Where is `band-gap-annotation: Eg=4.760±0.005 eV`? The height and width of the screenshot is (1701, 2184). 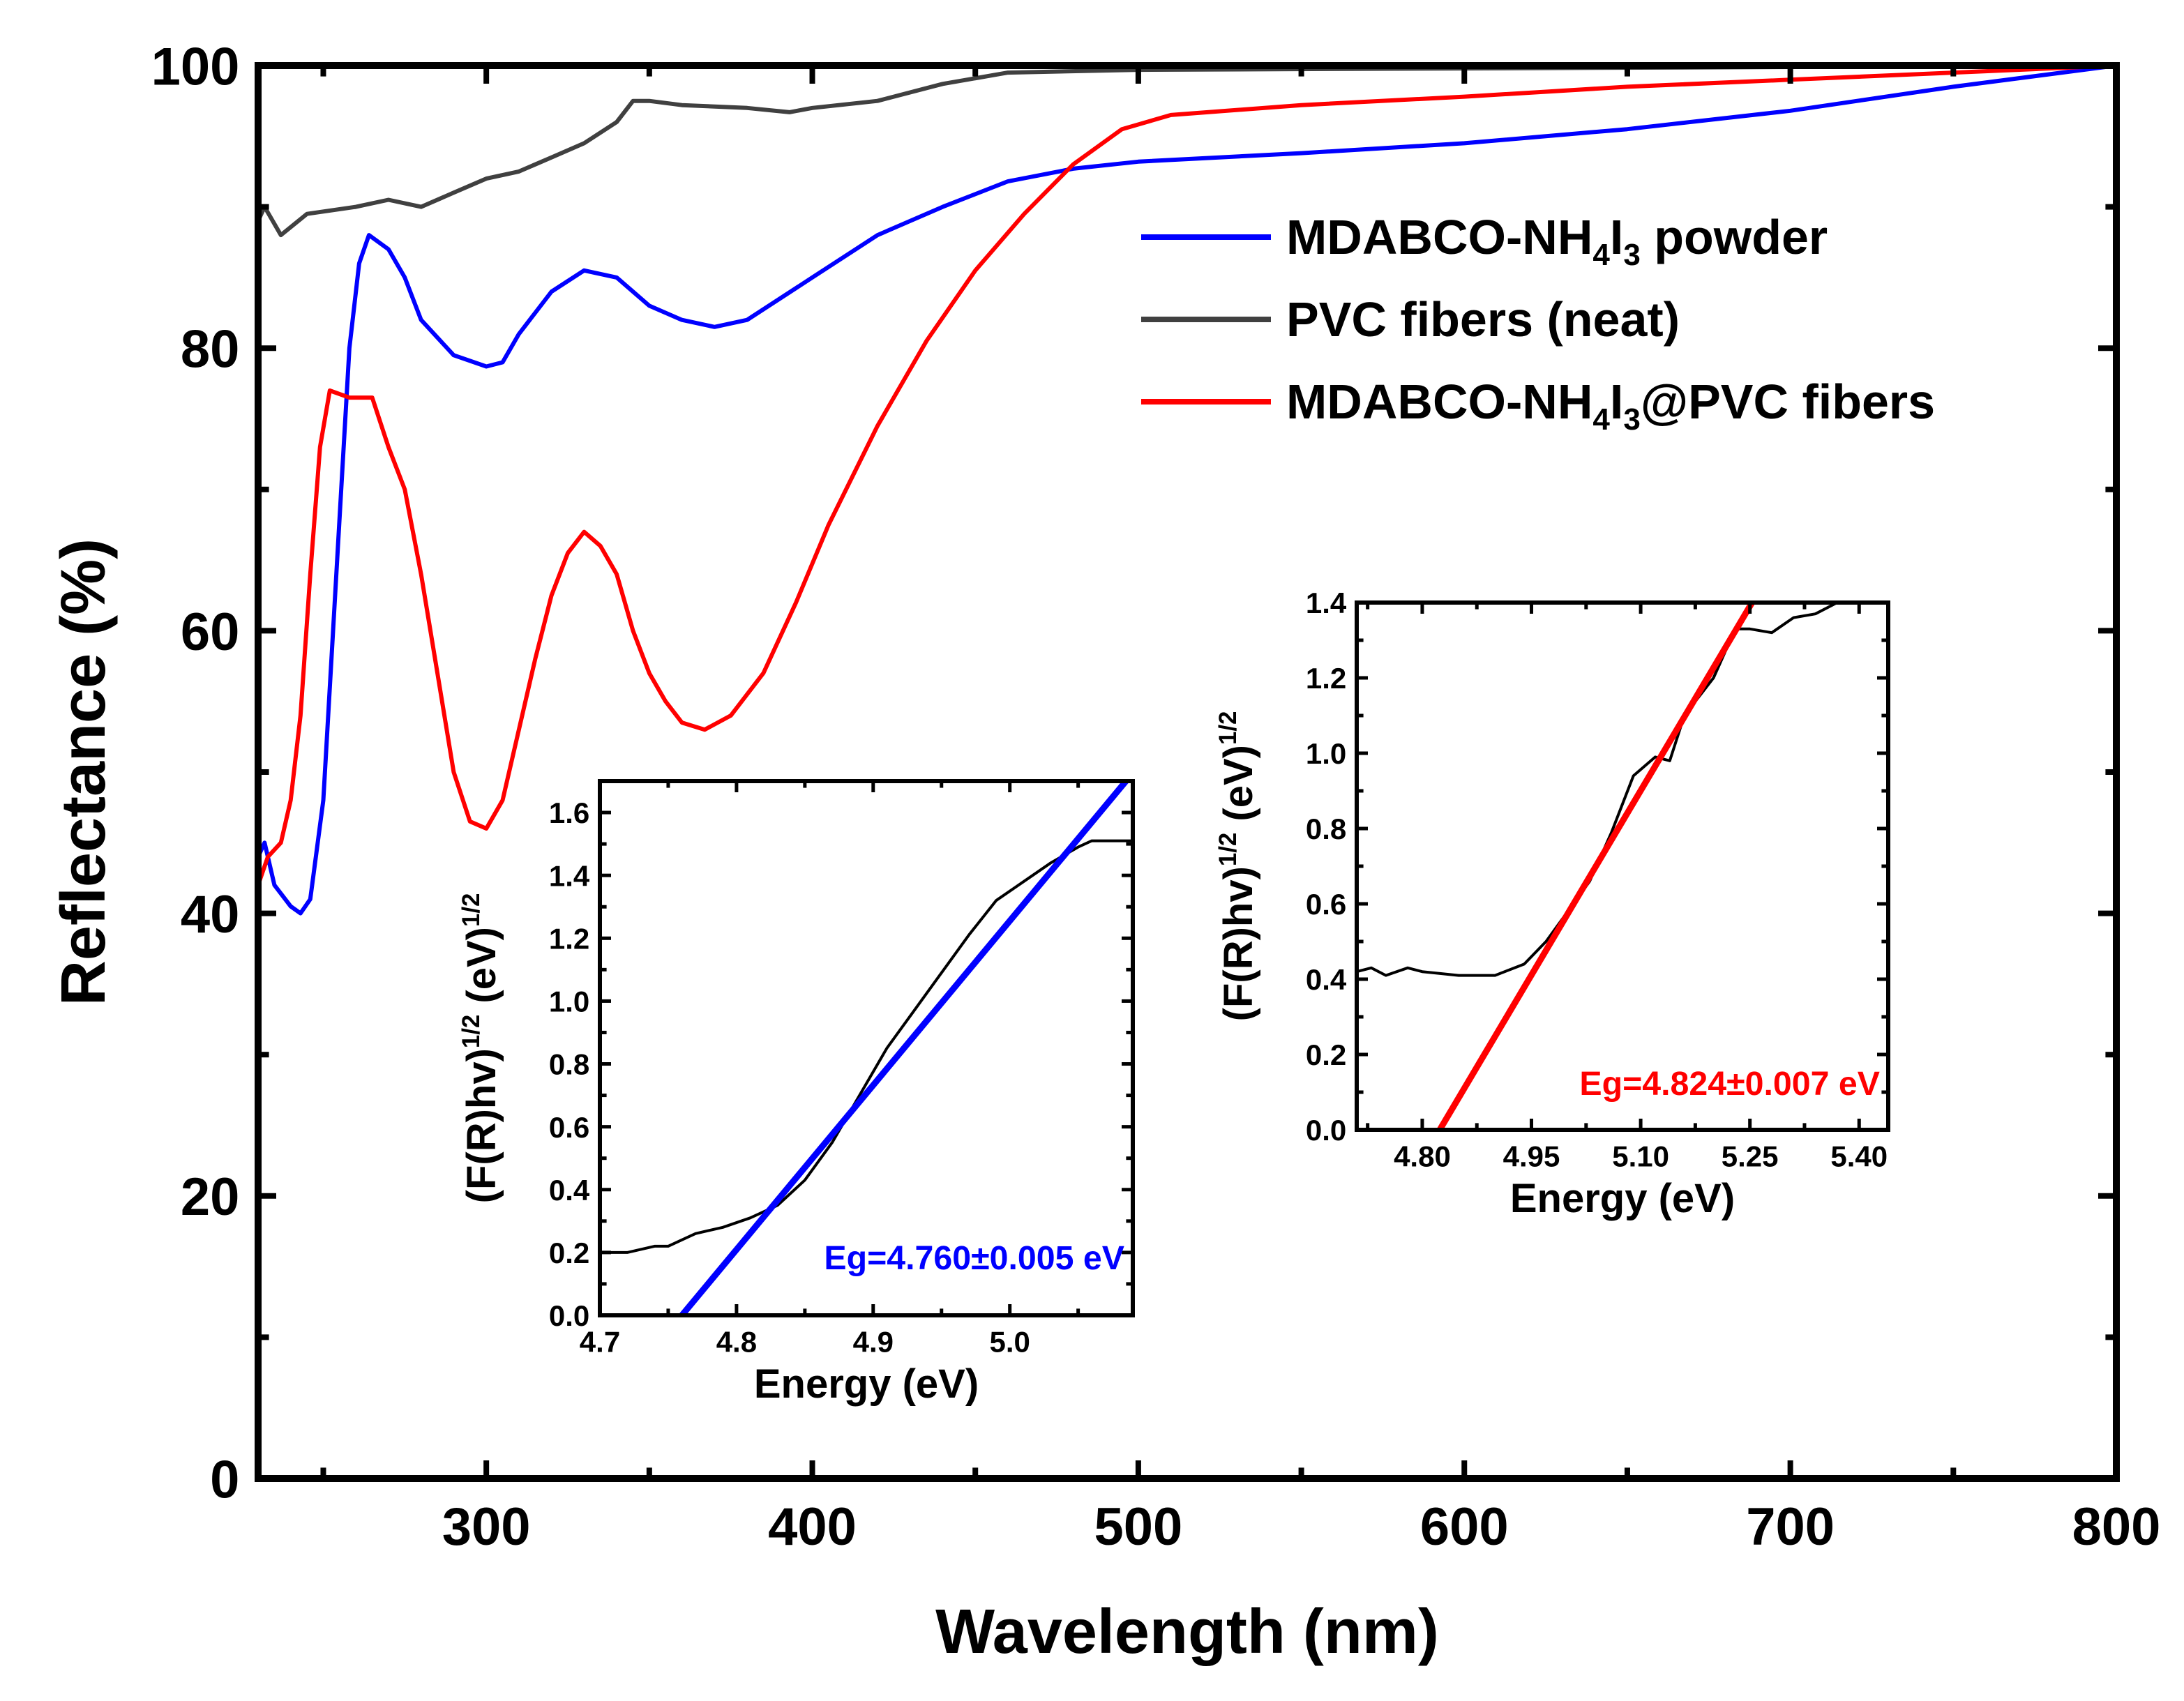
band-gap-annotation: Eg=4.760±0.005 eV is located at coordinates (974, 1258).